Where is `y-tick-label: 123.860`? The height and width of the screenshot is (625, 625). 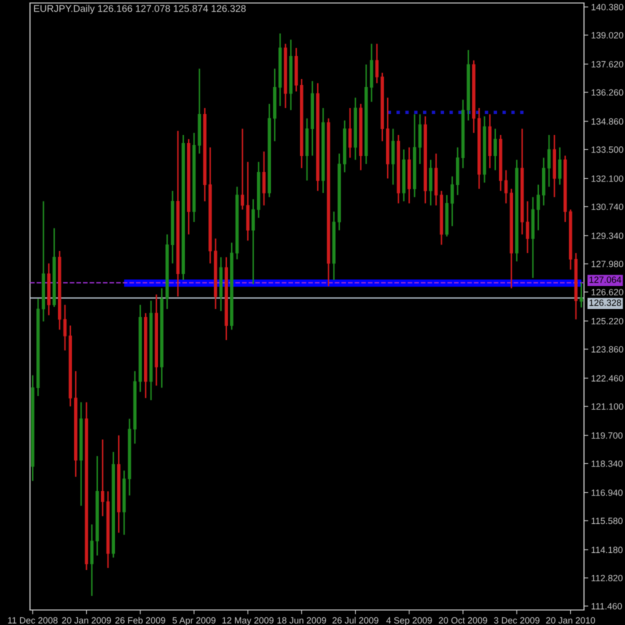 y-tick-label: 123.860 is located at coordinates (608, 349).